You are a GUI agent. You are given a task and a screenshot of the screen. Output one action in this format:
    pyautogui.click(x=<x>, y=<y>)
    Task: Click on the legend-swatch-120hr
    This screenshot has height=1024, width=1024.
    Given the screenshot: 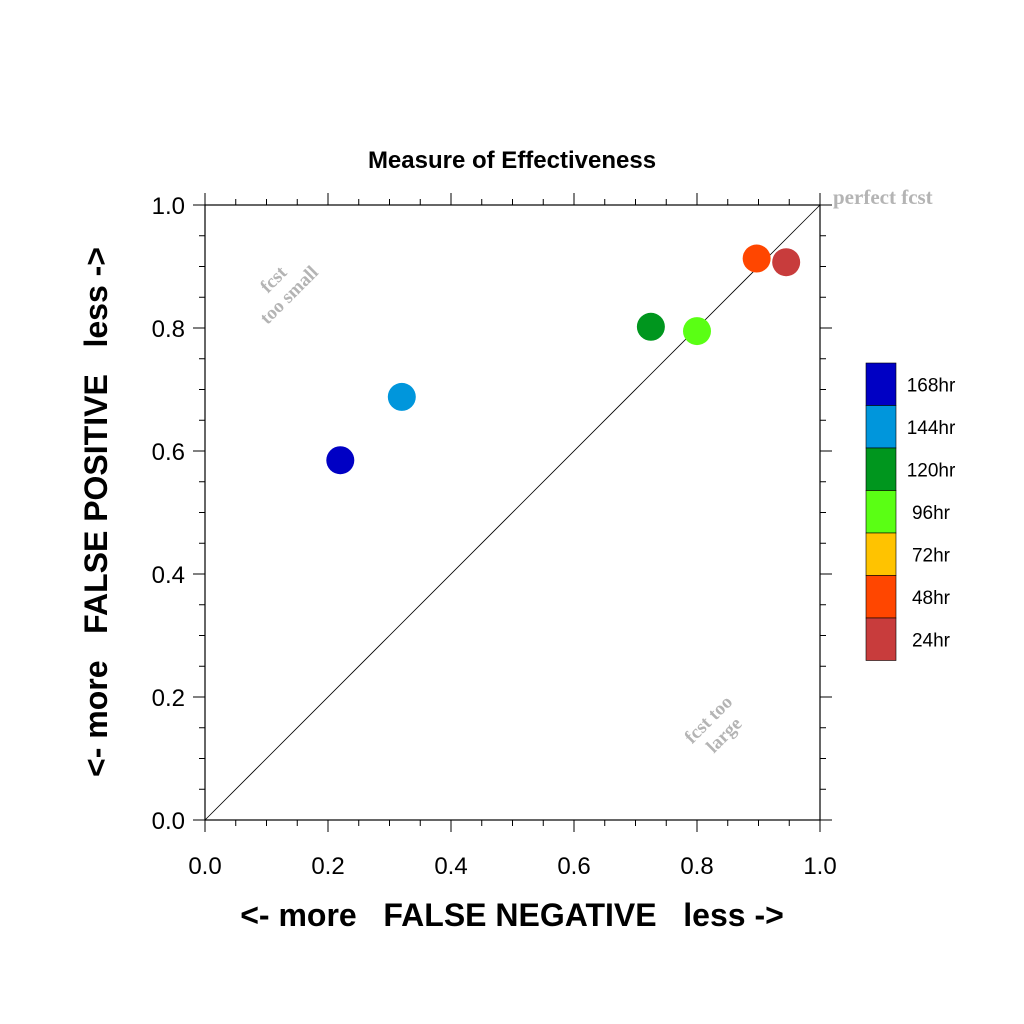 What is the action you would take?
    pyautogui.click(x=881, y=469)
    